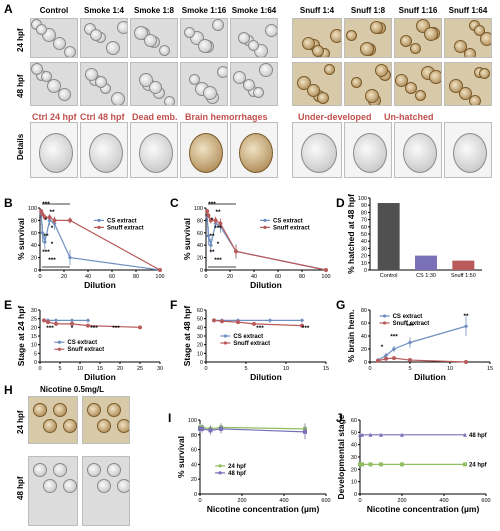 The height and width of the screenshot is (531, 500). I want to click on x-tick-label: 100, so click(325, 277).